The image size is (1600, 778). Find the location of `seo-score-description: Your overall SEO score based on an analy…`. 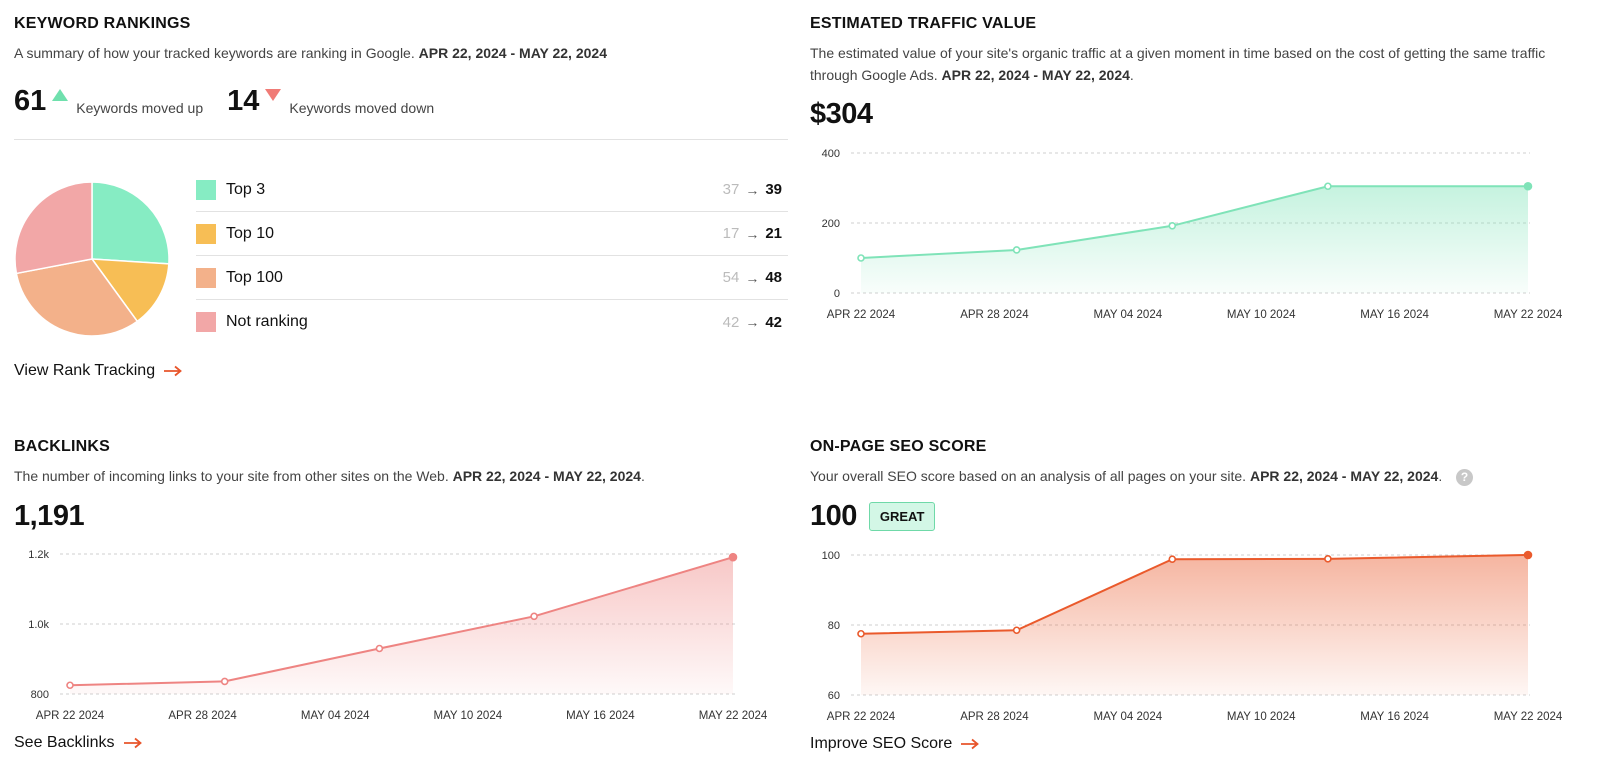

seo-score-description: Your overall SEO score based on an analy… is located at coordinates (1205, 476).